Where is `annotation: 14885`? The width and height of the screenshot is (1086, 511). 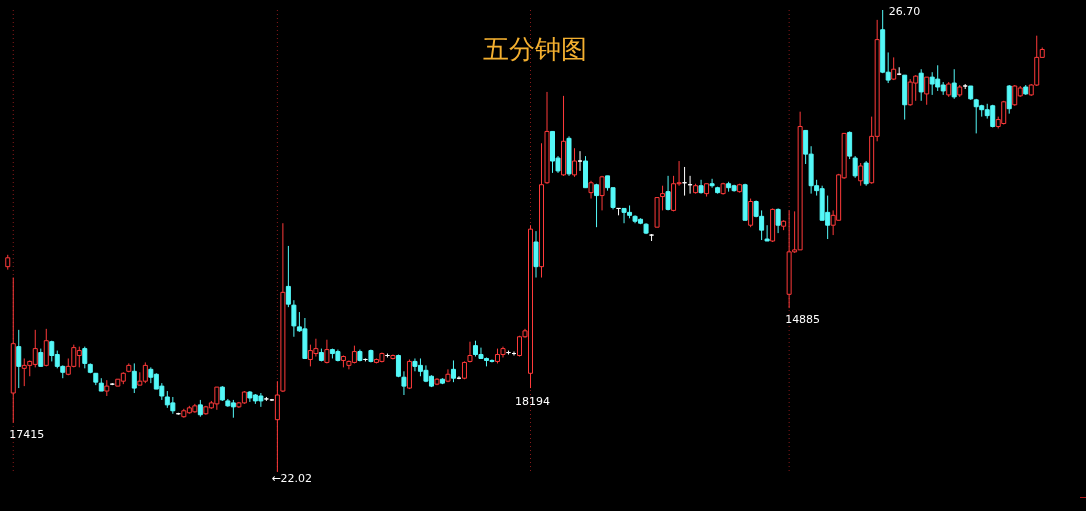
annotation: 14885 is located at coordinates (803, 320).